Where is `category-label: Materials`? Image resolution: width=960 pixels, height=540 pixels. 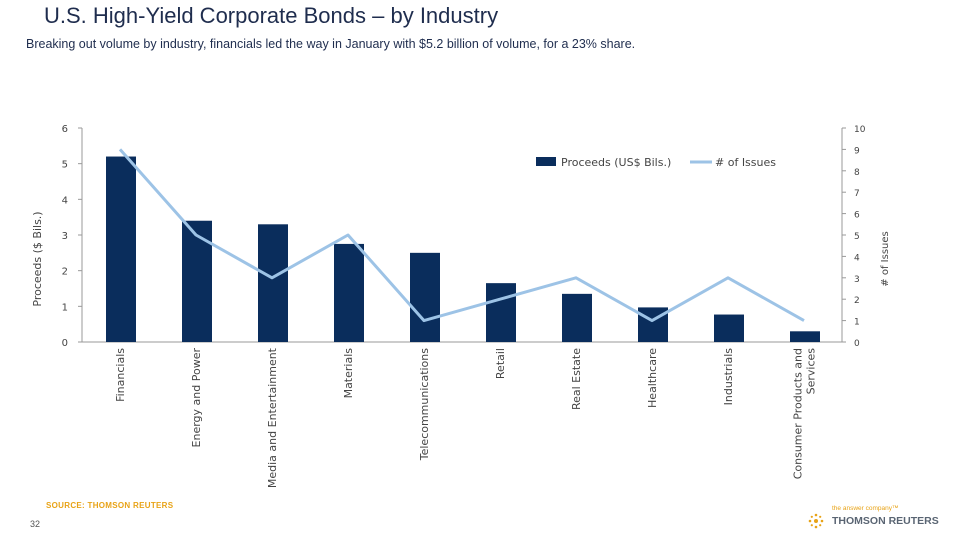
category-label: Materials is located at coordinates (348, 373).